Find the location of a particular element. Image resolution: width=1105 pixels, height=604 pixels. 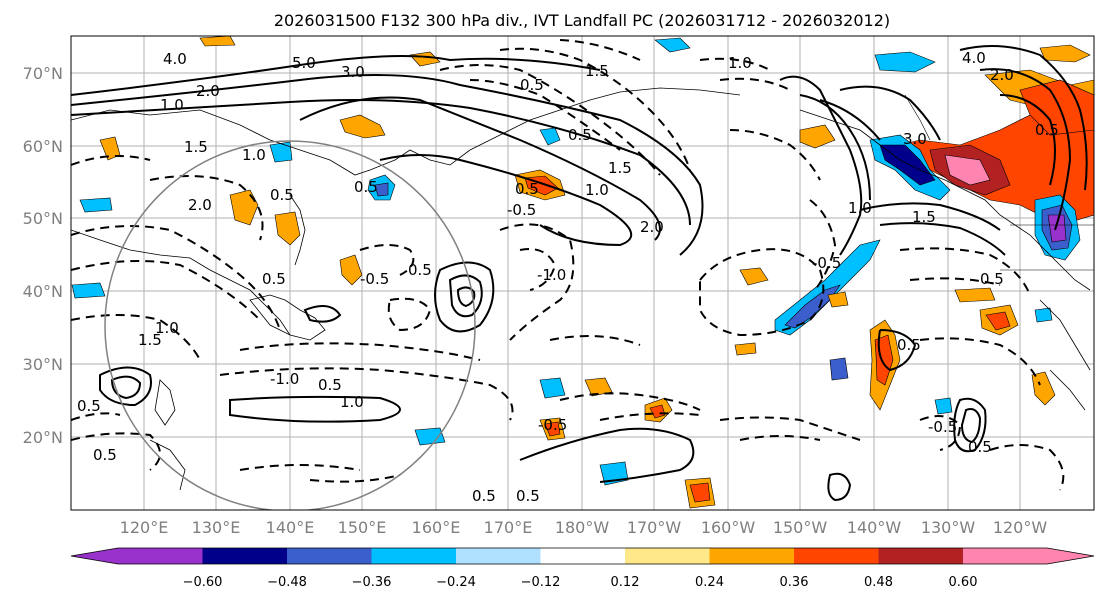

colorbar-tick: −0.36 is located at coordinates (372, 582).